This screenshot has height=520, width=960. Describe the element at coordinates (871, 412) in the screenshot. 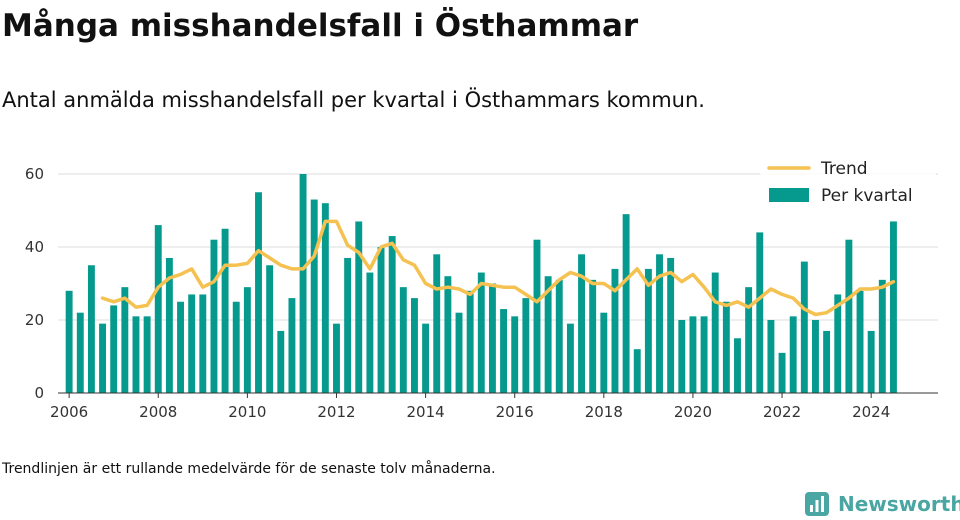

I see `x-tick-label: 2024` at that location.